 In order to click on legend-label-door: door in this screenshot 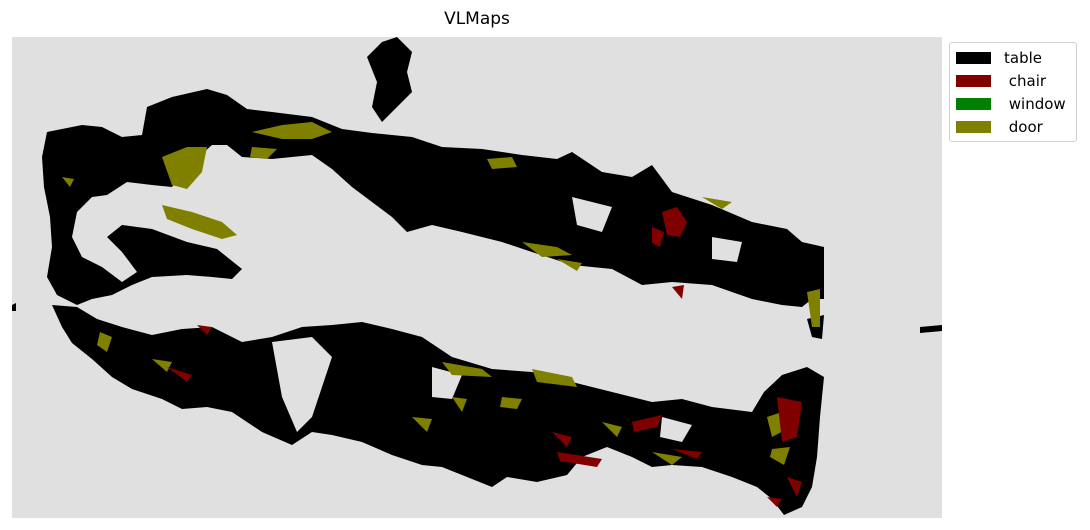, I will do `click(1023, 127)`.